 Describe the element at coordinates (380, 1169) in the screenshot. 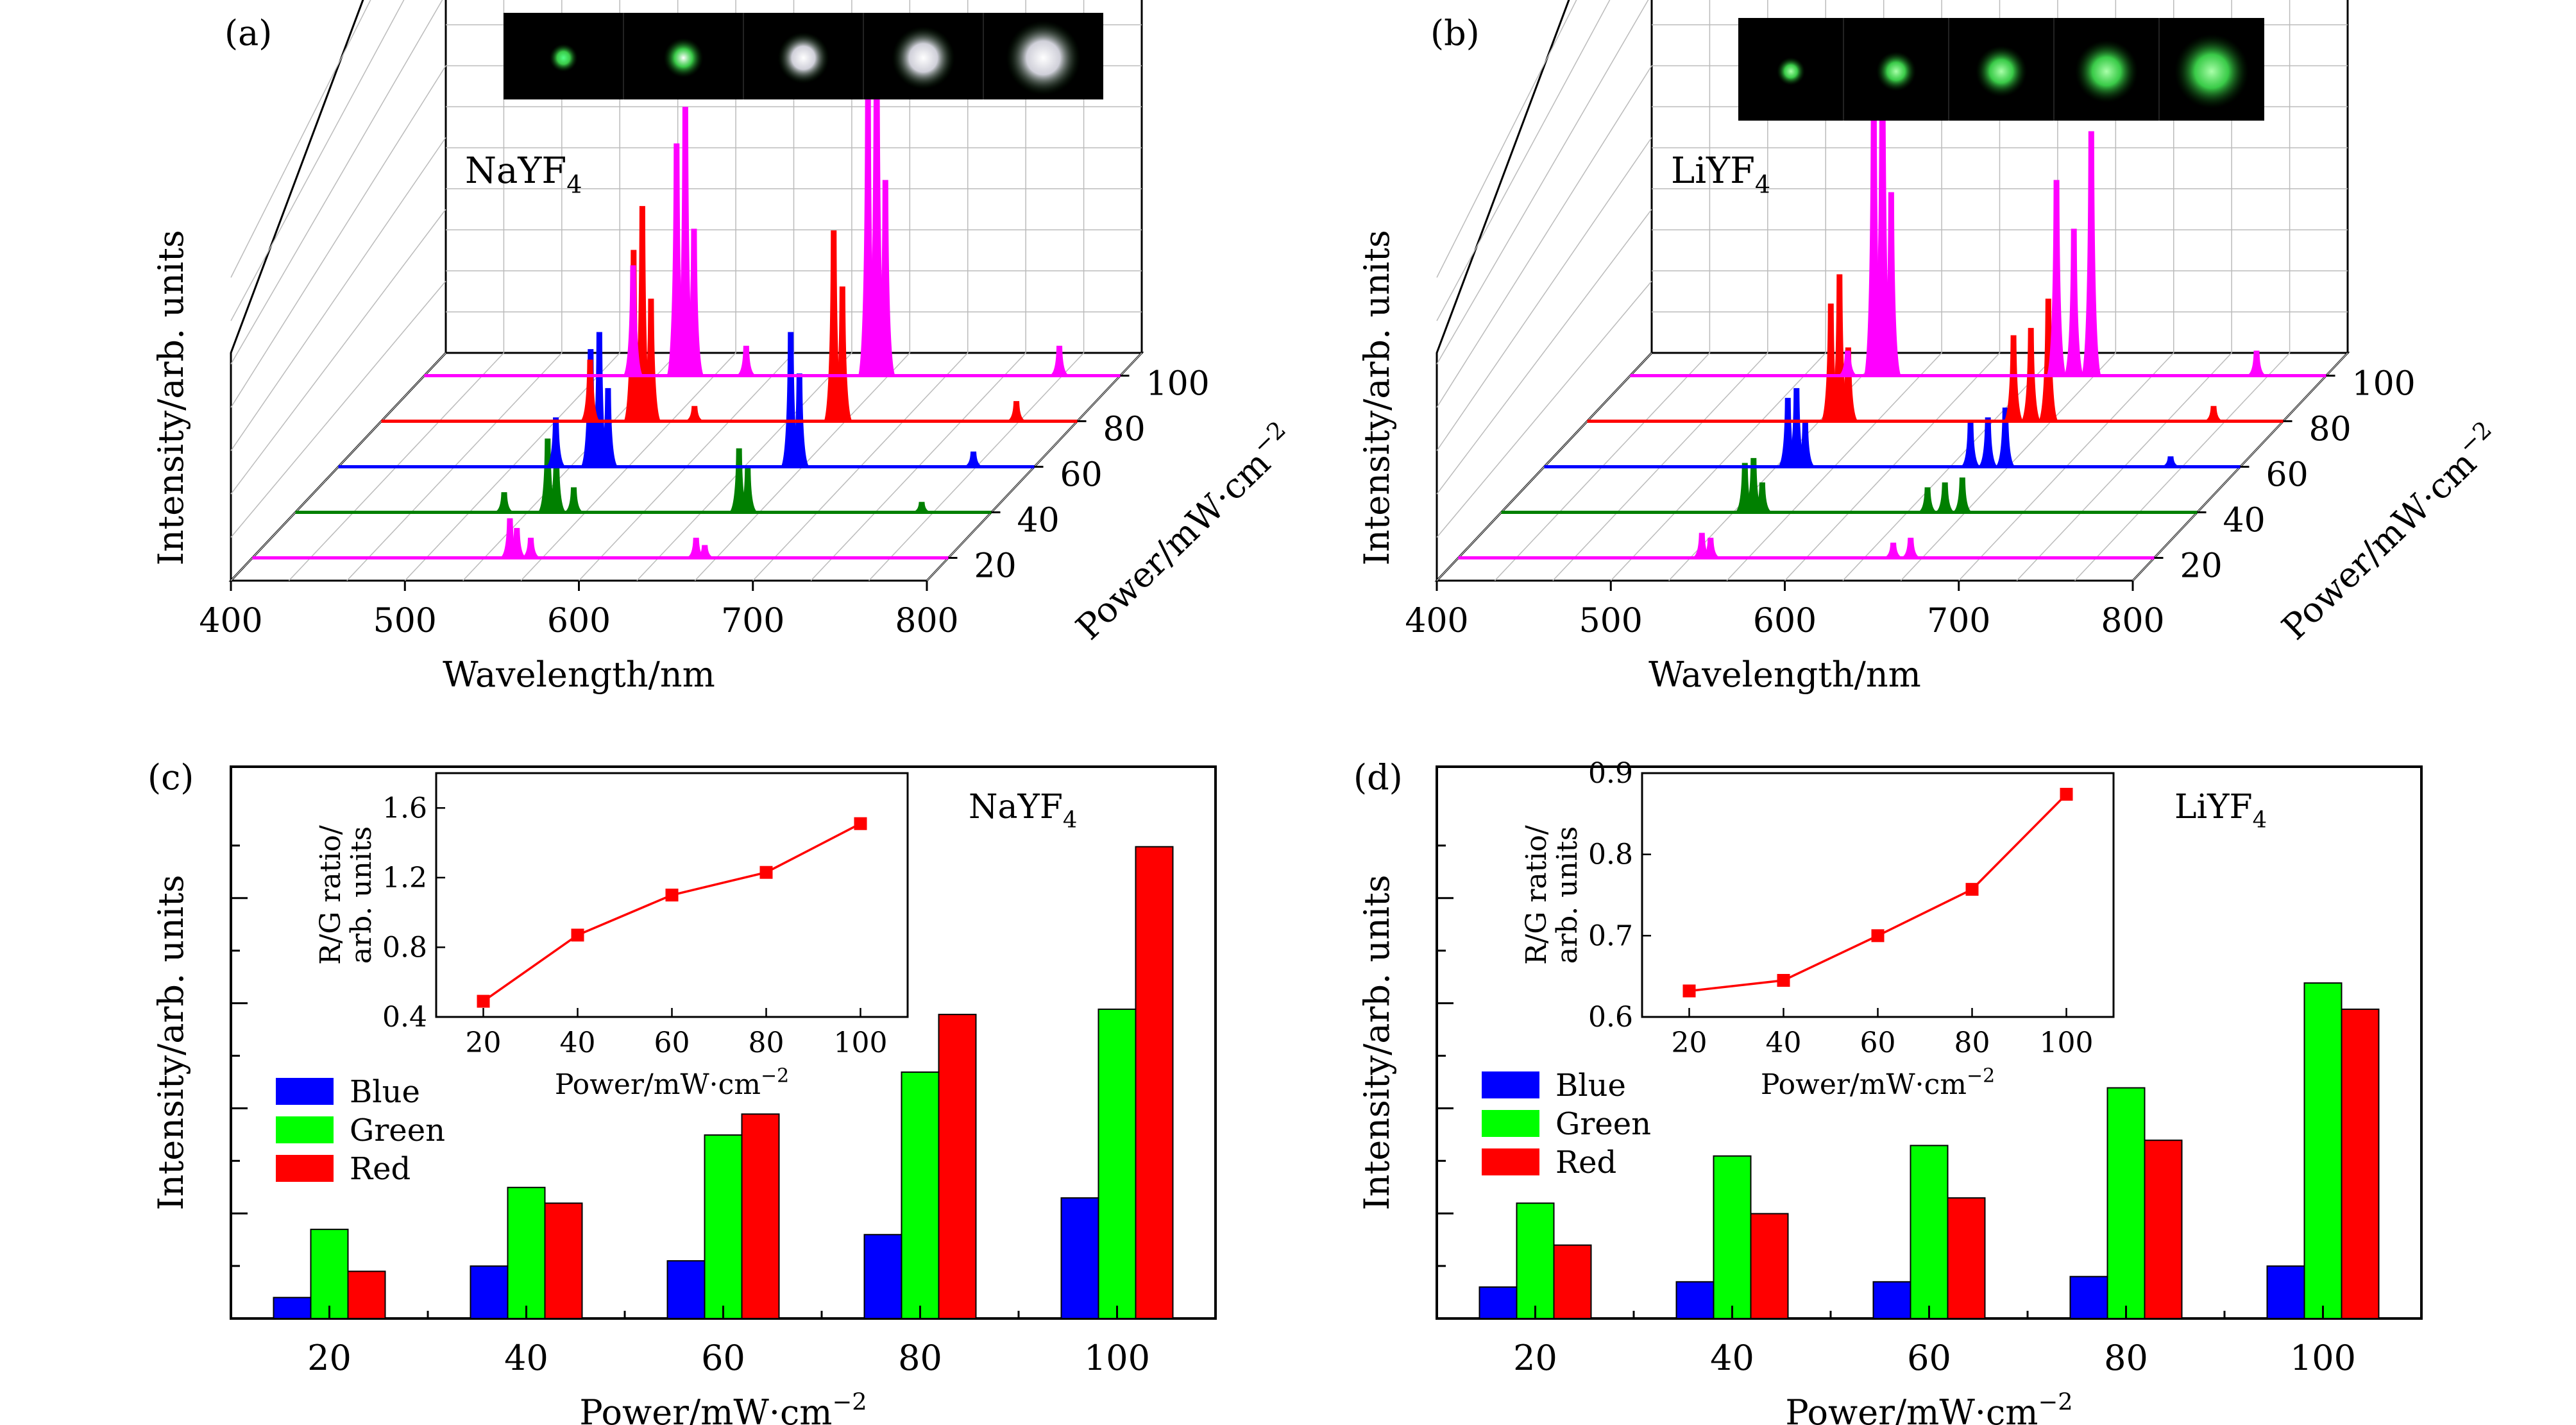

I see `legend-label-red: Red` at that location.